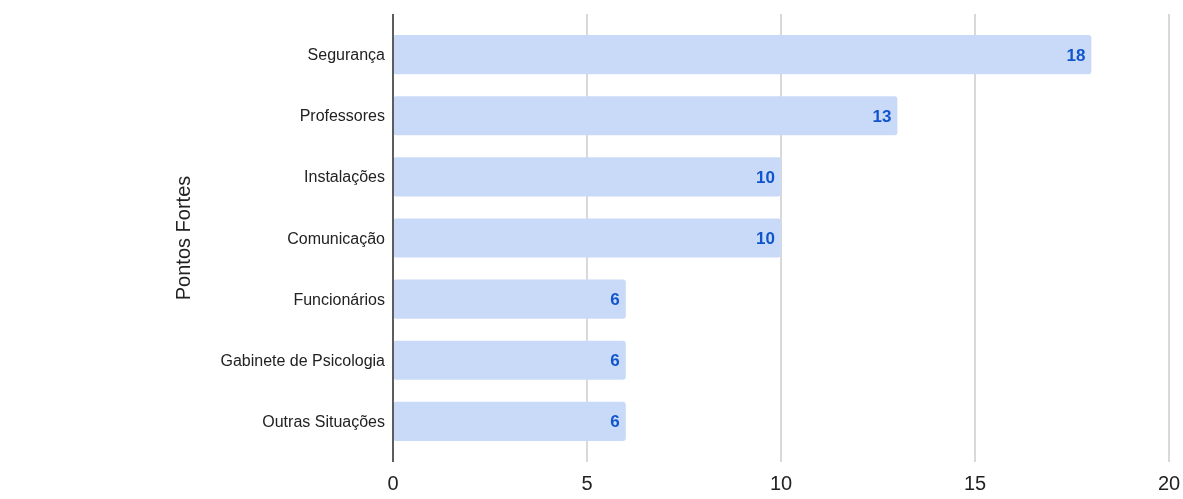  What do you see at coordinates (781, 483) in the screenshot?
I see `x-tick-label: 10` at bounding box center [781, 483].